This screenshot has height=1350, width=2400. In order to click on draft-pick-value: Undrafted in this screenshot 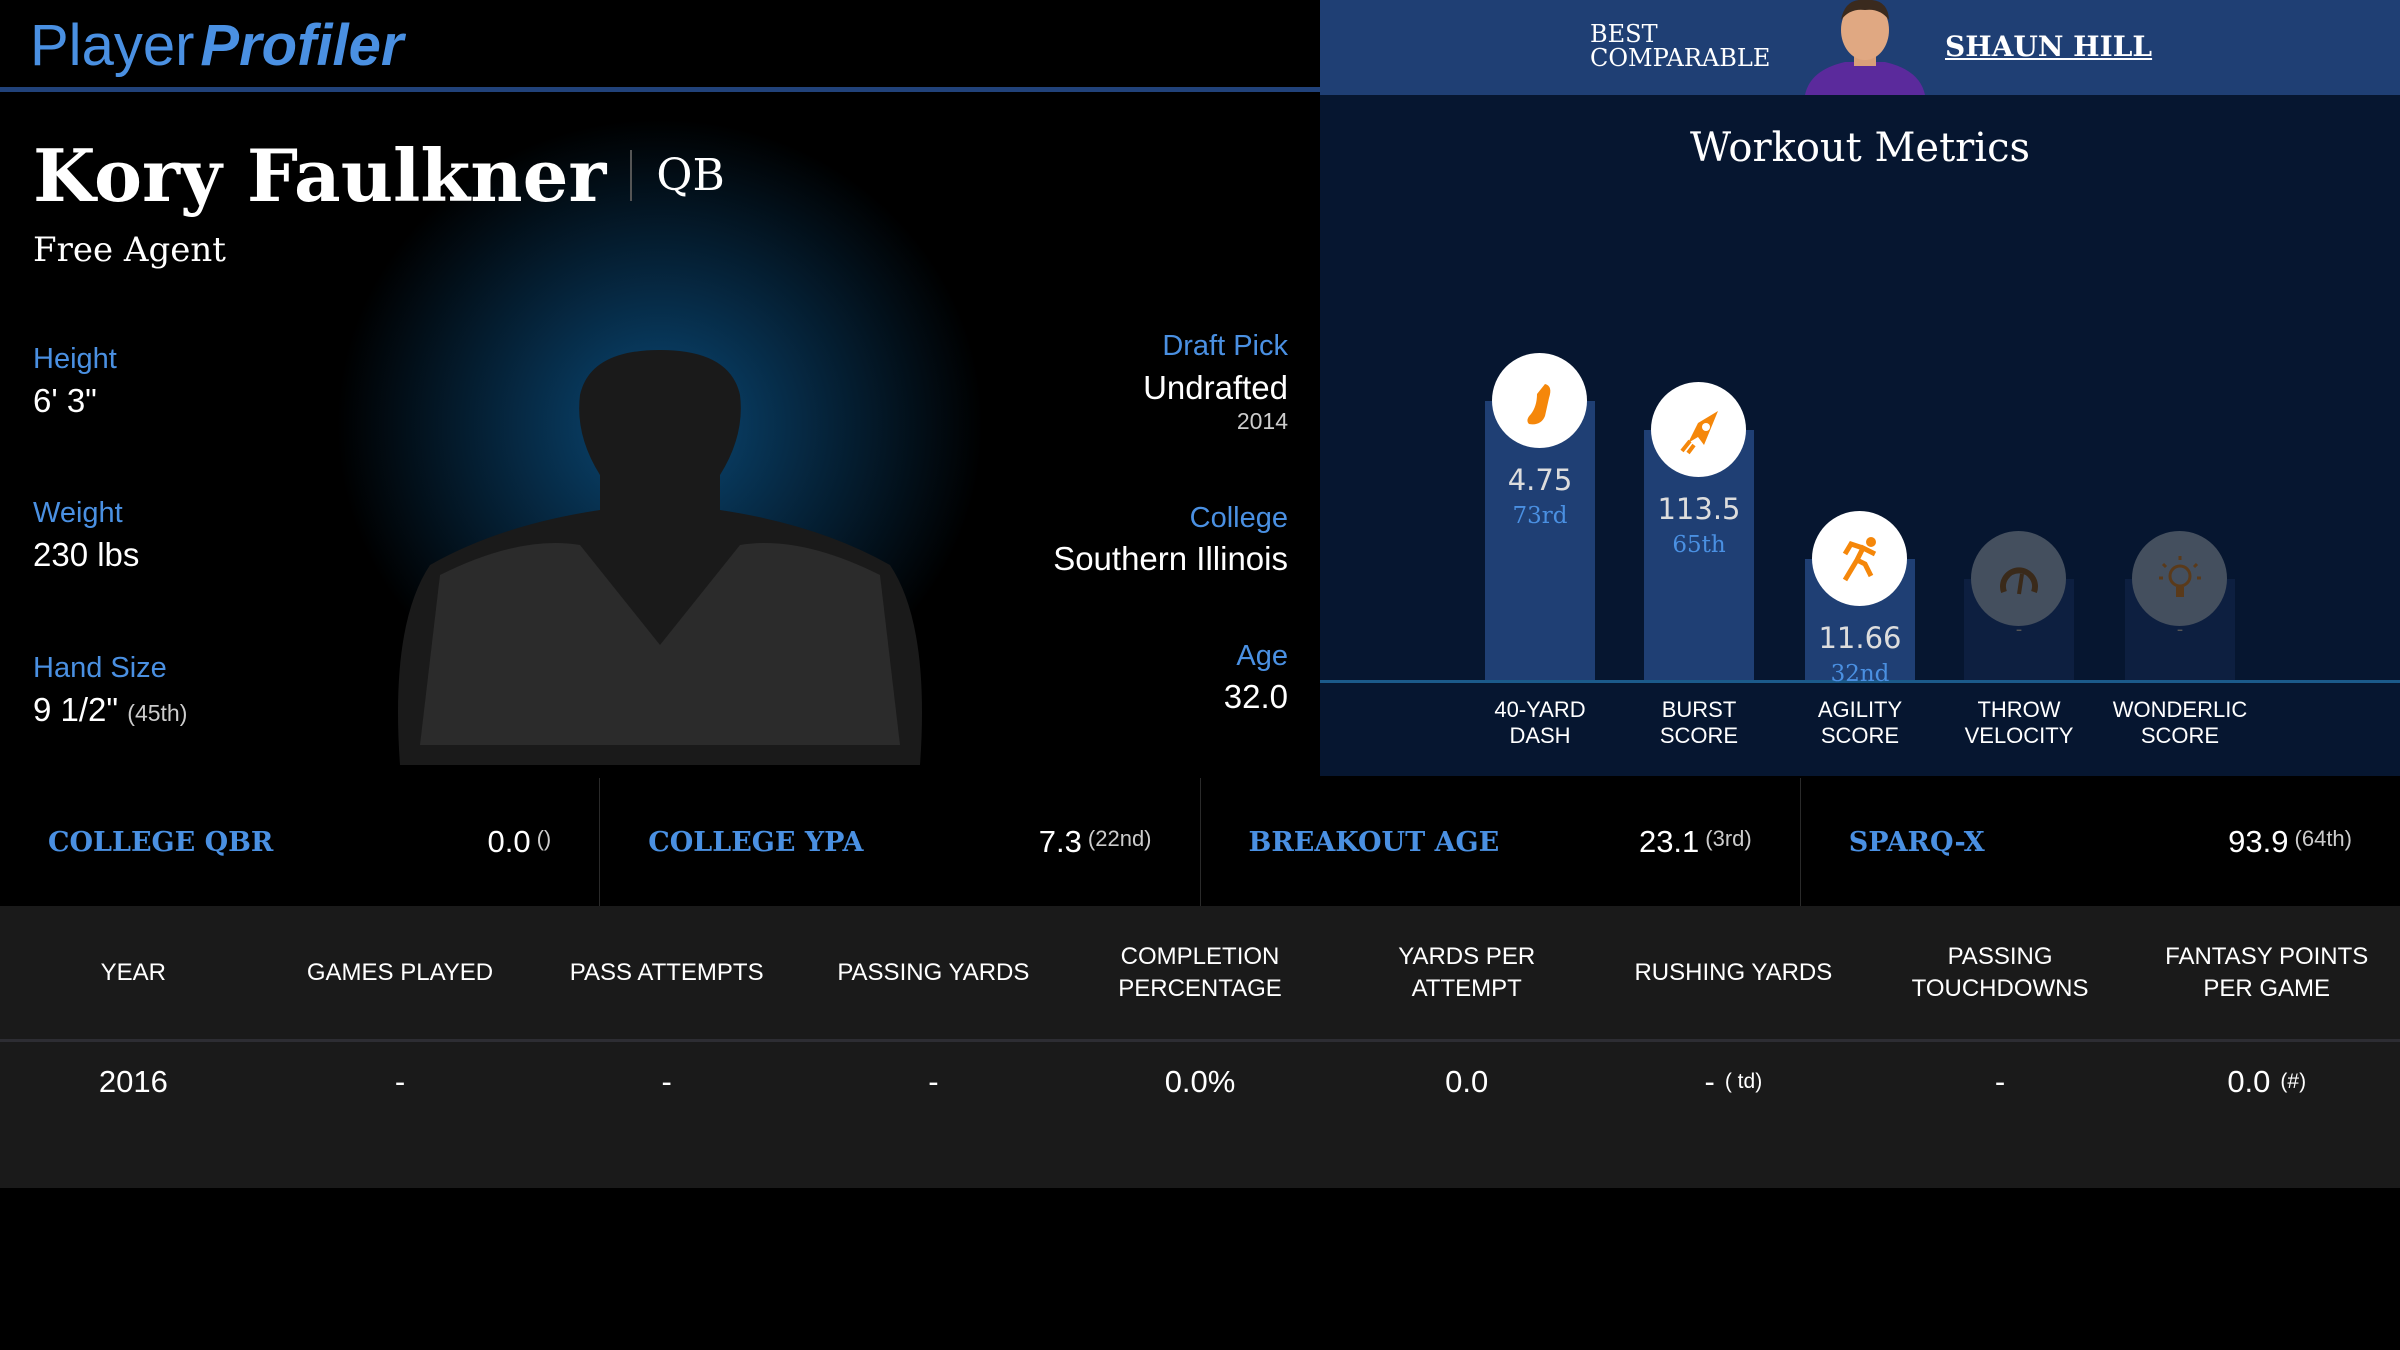, I will do `click(1215, 387)`.